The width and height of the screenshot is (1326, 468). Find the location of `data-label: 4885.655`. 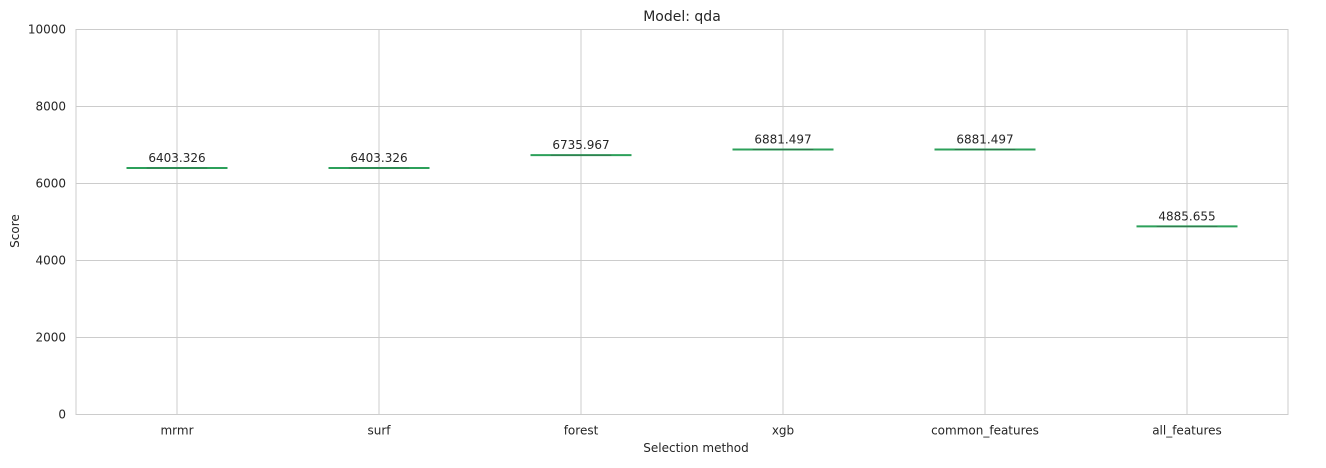

data-label: 4885.655 is located at coordinates (1186, 216).